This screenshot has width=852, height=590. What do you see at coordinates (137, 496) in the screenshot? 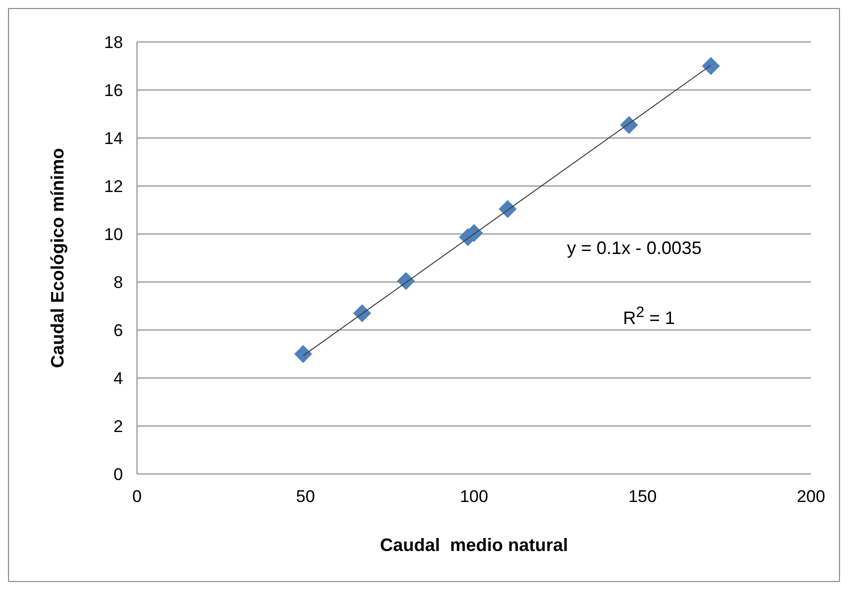
I see `x-tick-label: 0` at bounding box center [137, 496].